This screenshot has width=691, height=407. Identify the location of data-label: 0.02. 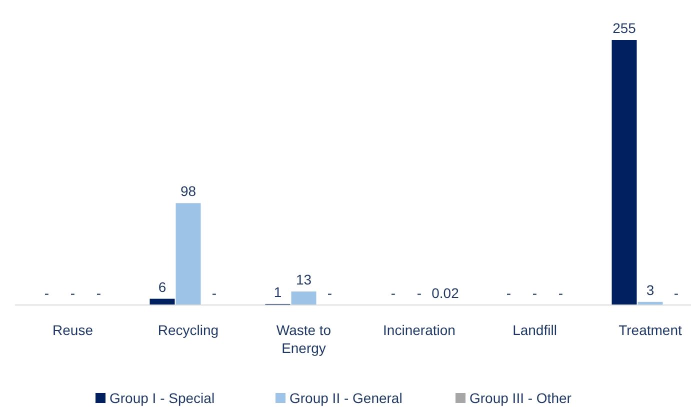
(446, 292).